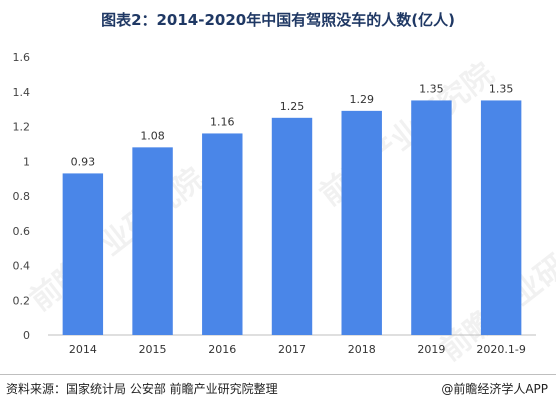 The height and width of the screenshot is (406, 556). I want to click on y-tick-label: 1, so click(26, 161).